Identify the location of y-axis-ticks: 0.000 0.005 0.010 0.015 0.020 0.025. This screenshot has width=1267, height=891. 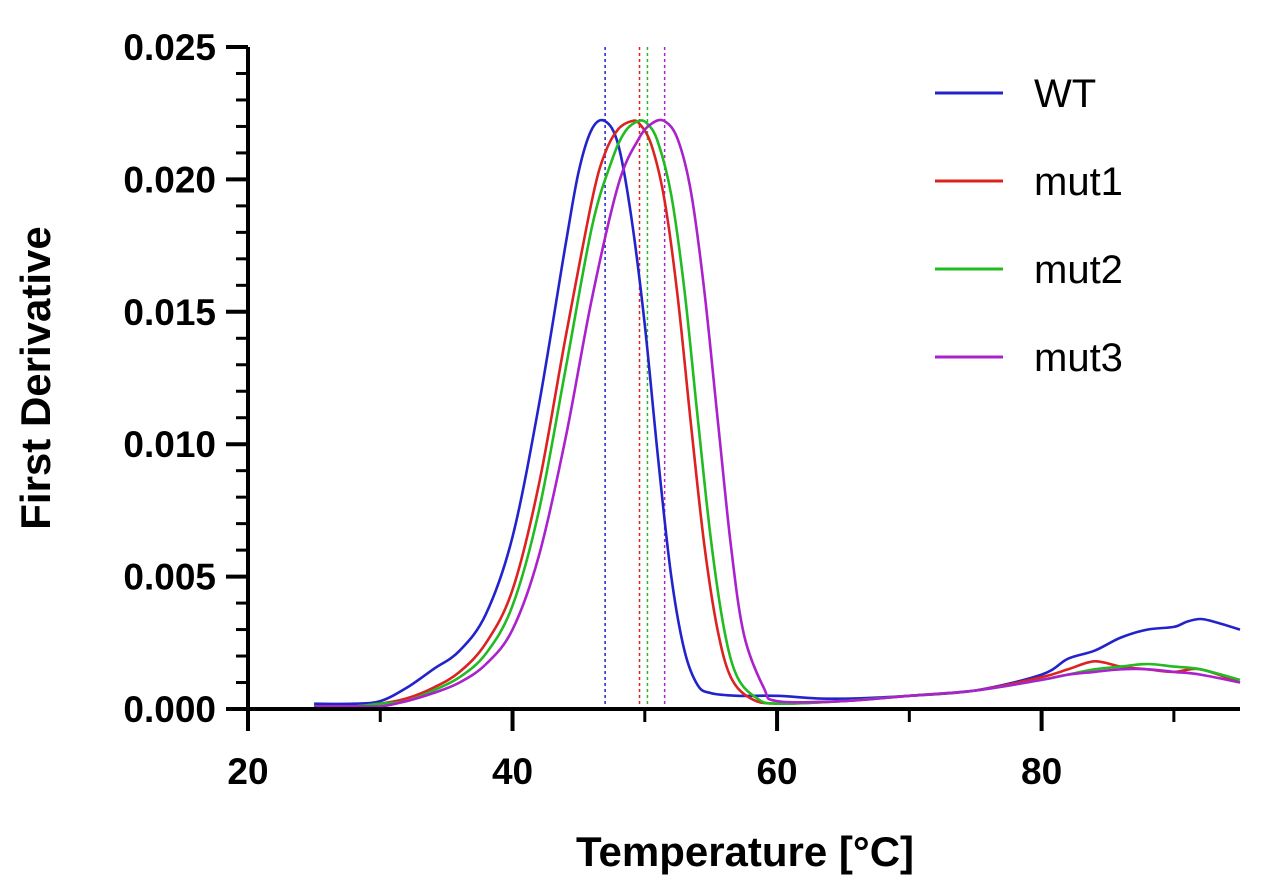
(185, 378).